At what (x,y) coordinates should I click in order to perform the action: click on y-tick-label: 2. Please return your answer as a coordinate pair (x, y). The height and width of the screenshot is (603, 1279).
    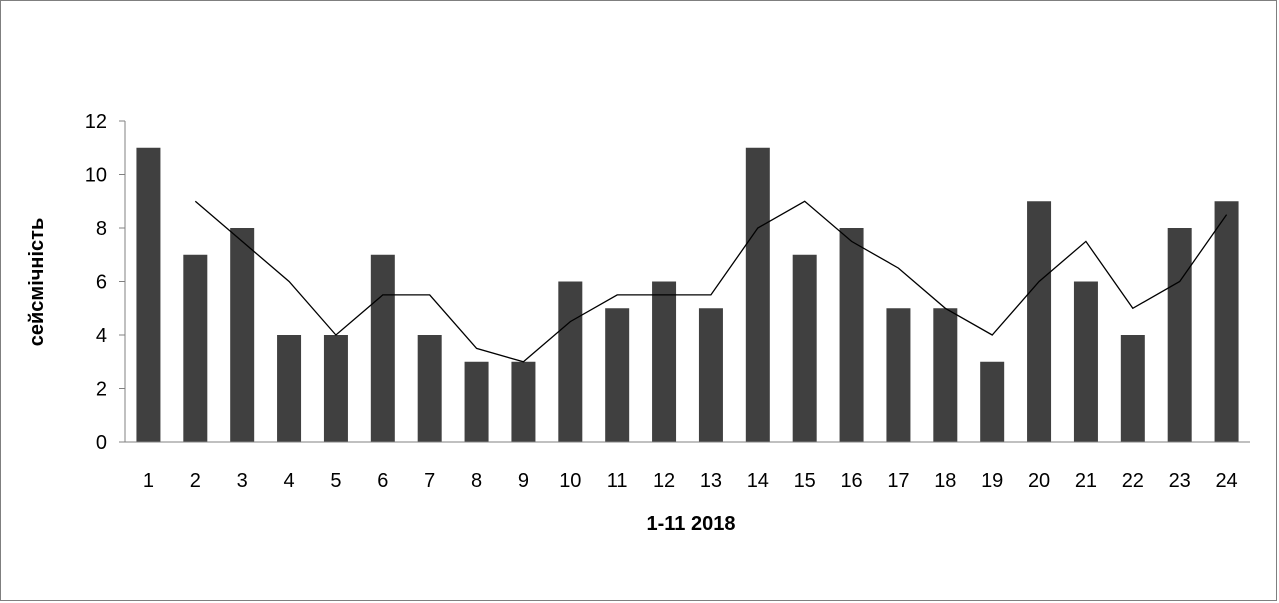
    Looking at the image, I should click on (101, 390).